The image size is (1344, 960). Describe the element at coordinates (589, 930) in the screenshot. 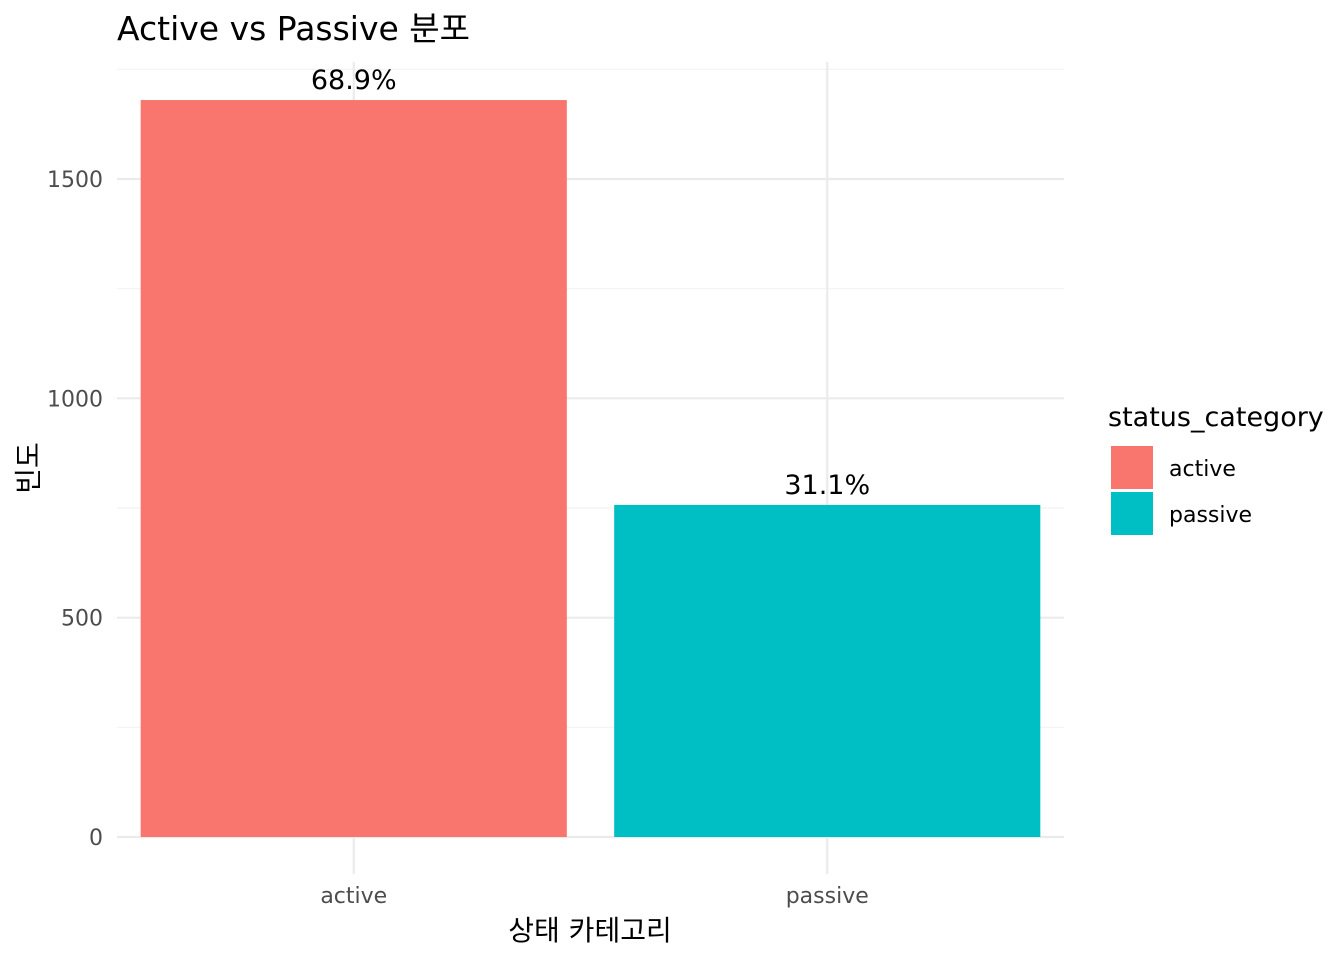

I see `x-axis-title: 상태 카테고리` at that location.